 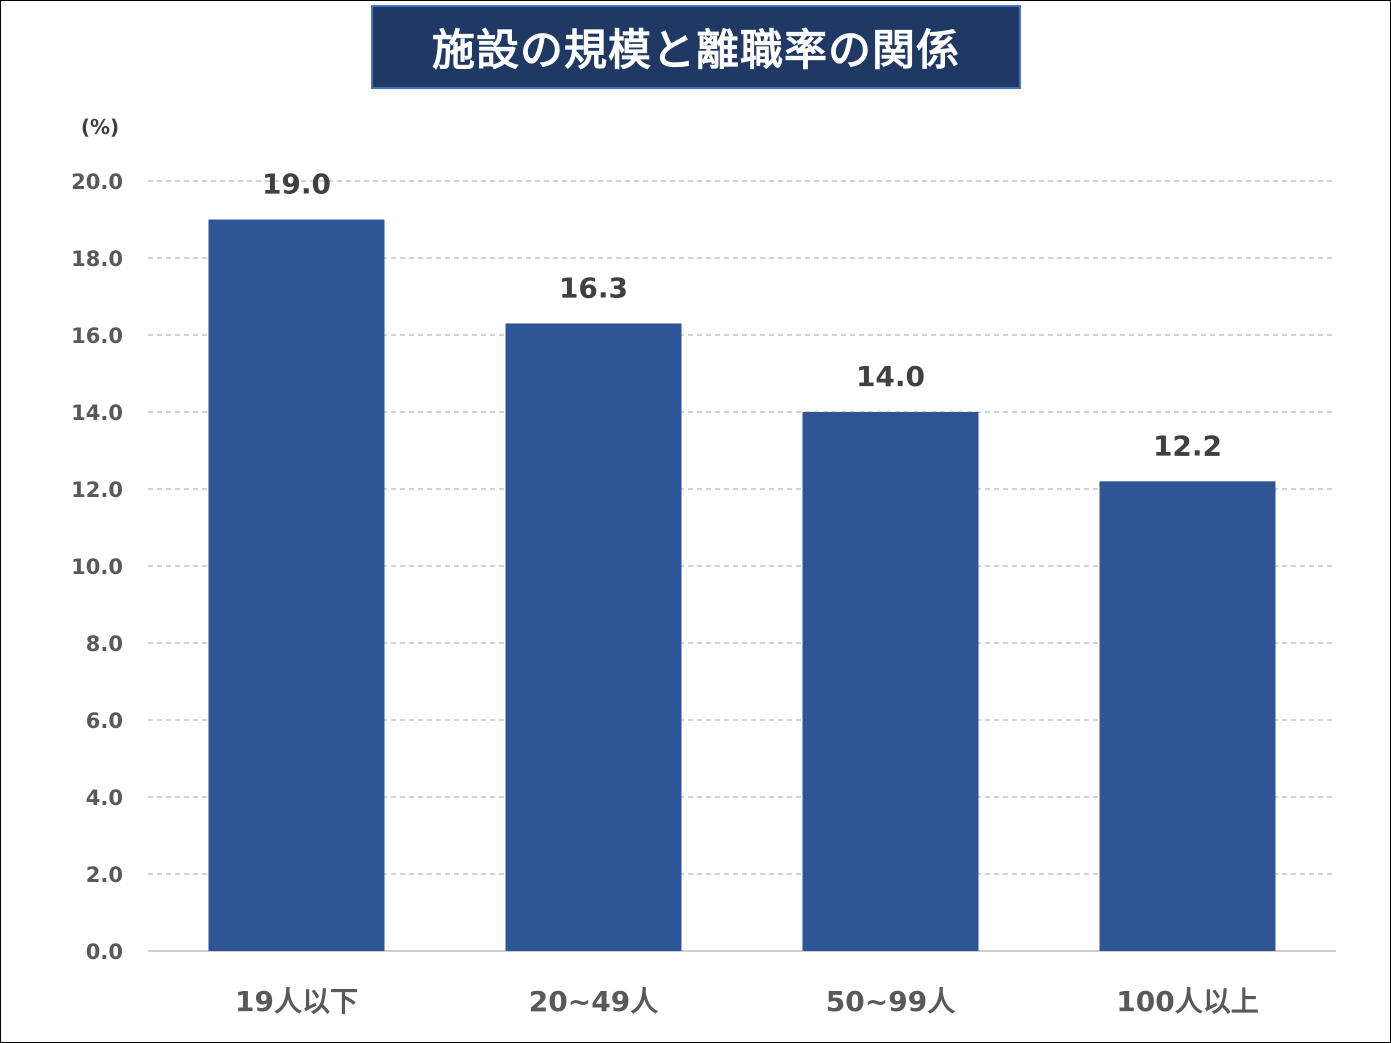 I want to click on y-tick-label: 10.0, so click(x=97, y=567).